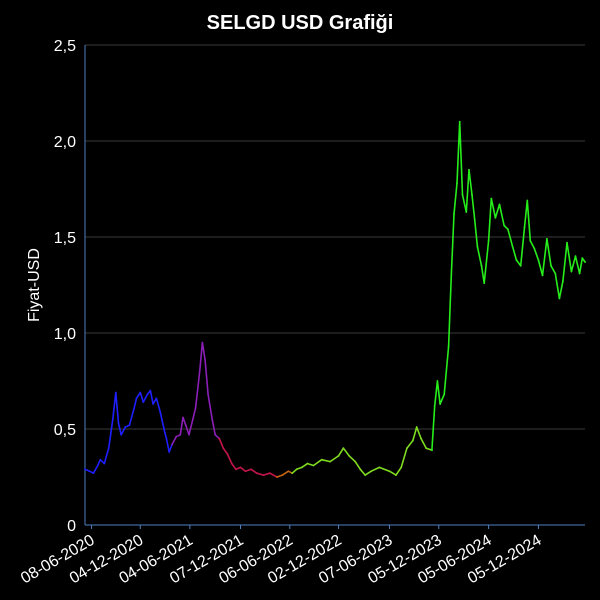 The image size is (600, 600). I want to click on y-tick-label: 0, so click(71, 526).